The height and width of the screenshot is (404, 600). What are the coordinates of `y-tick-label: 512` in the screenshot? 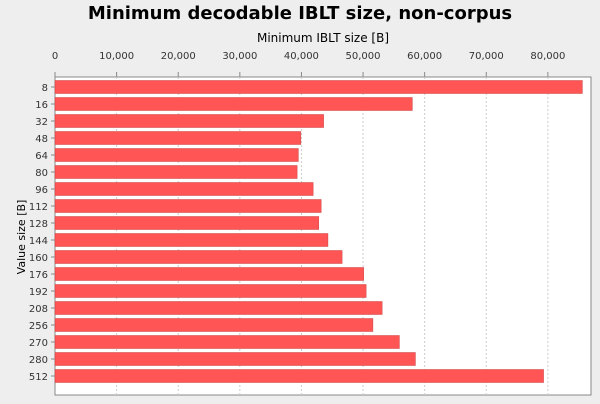 It's located at (38, 377).